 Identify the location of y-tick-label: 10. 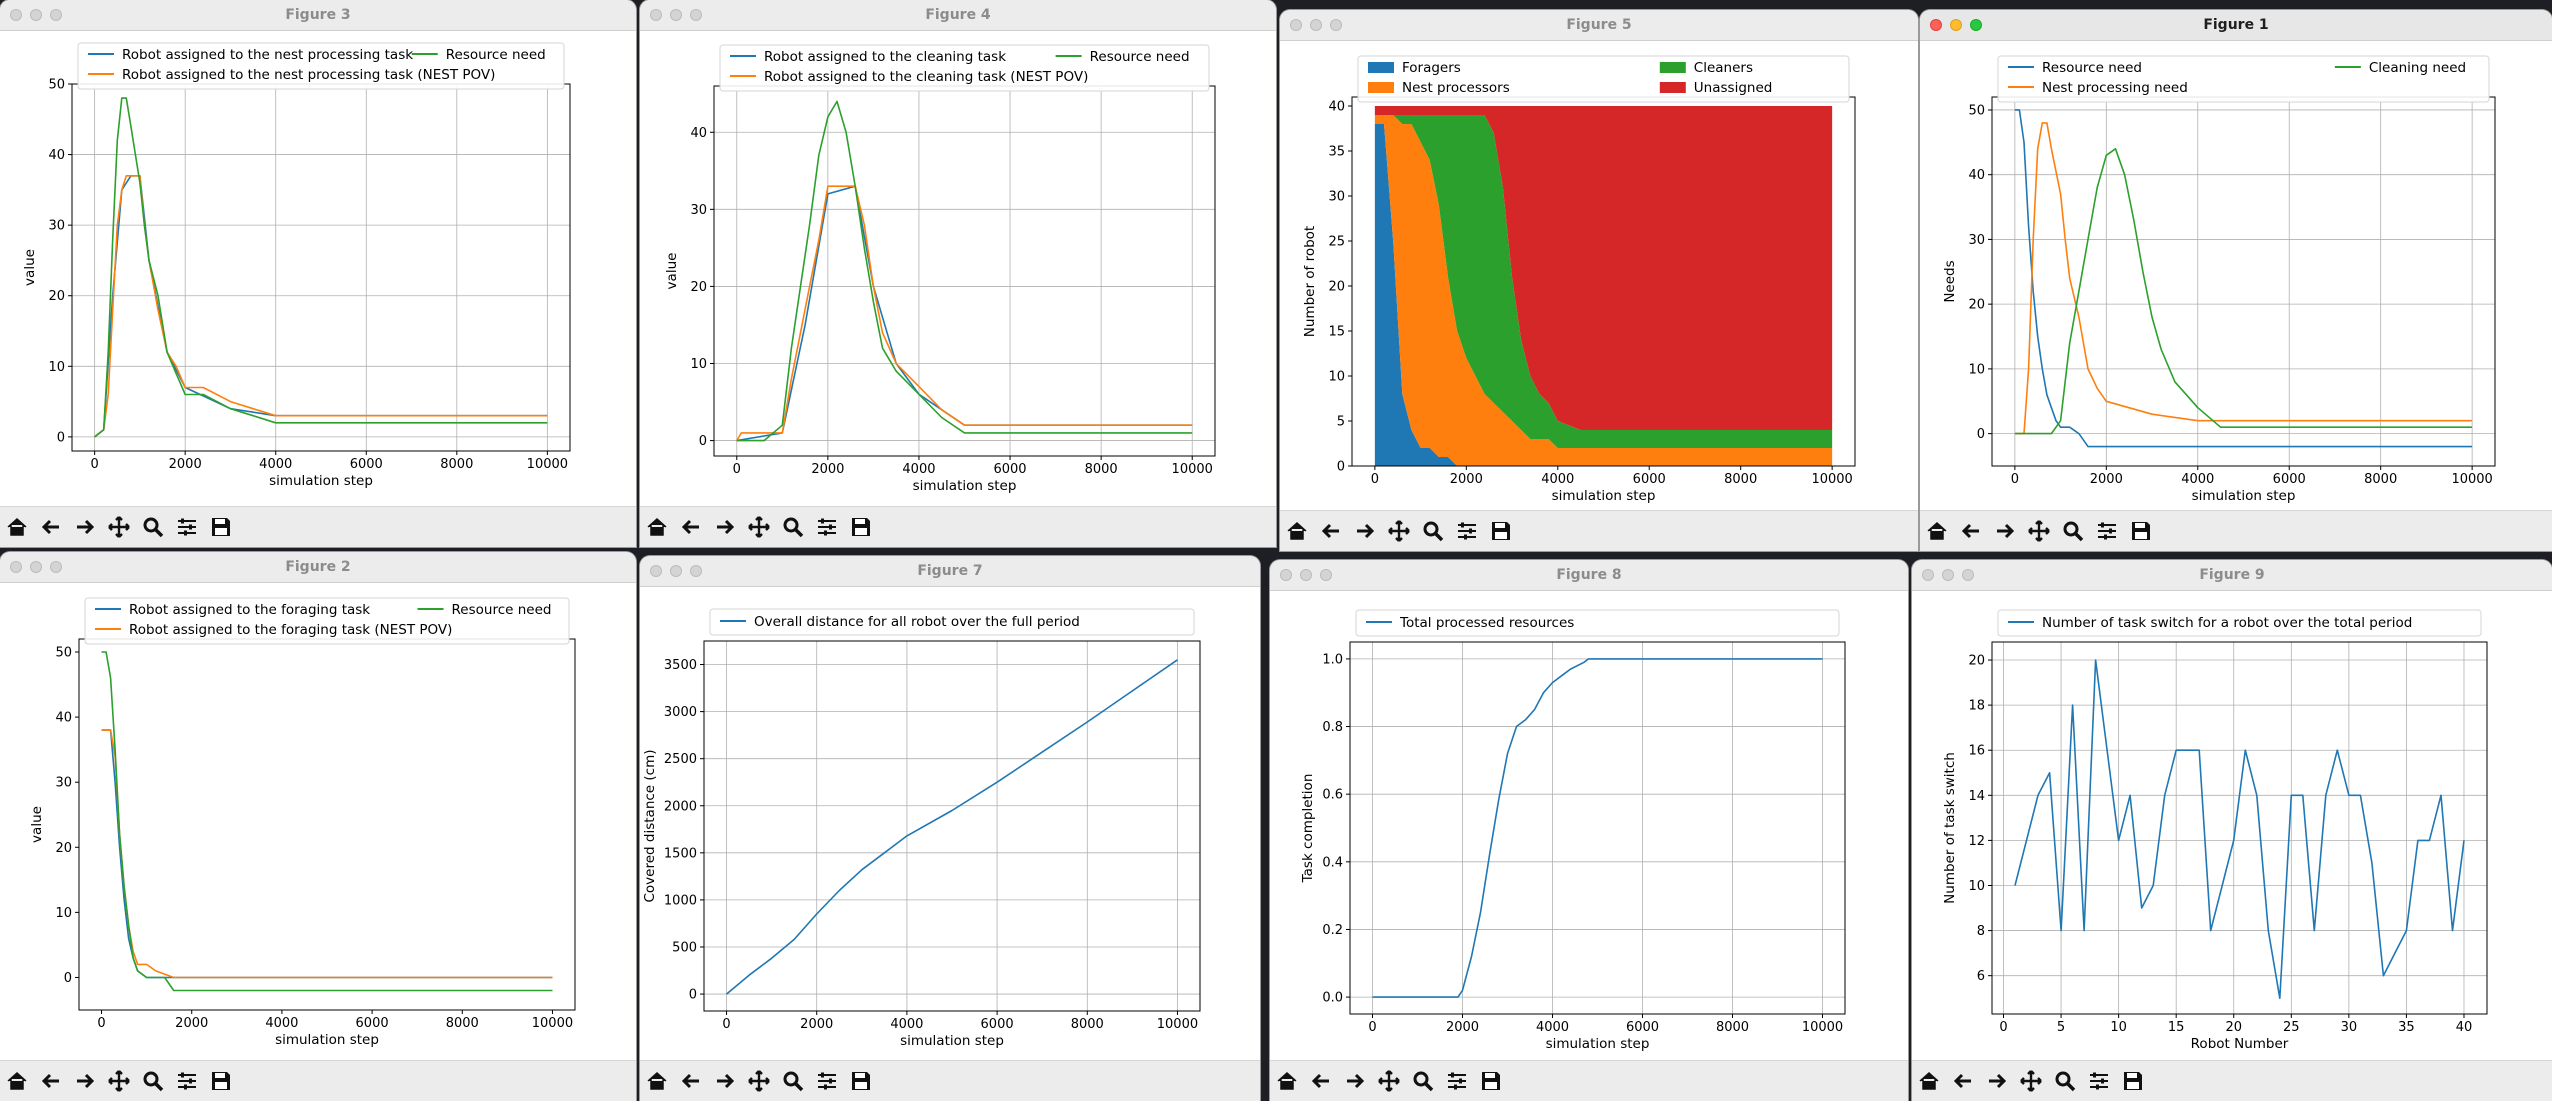
(1336, 377).